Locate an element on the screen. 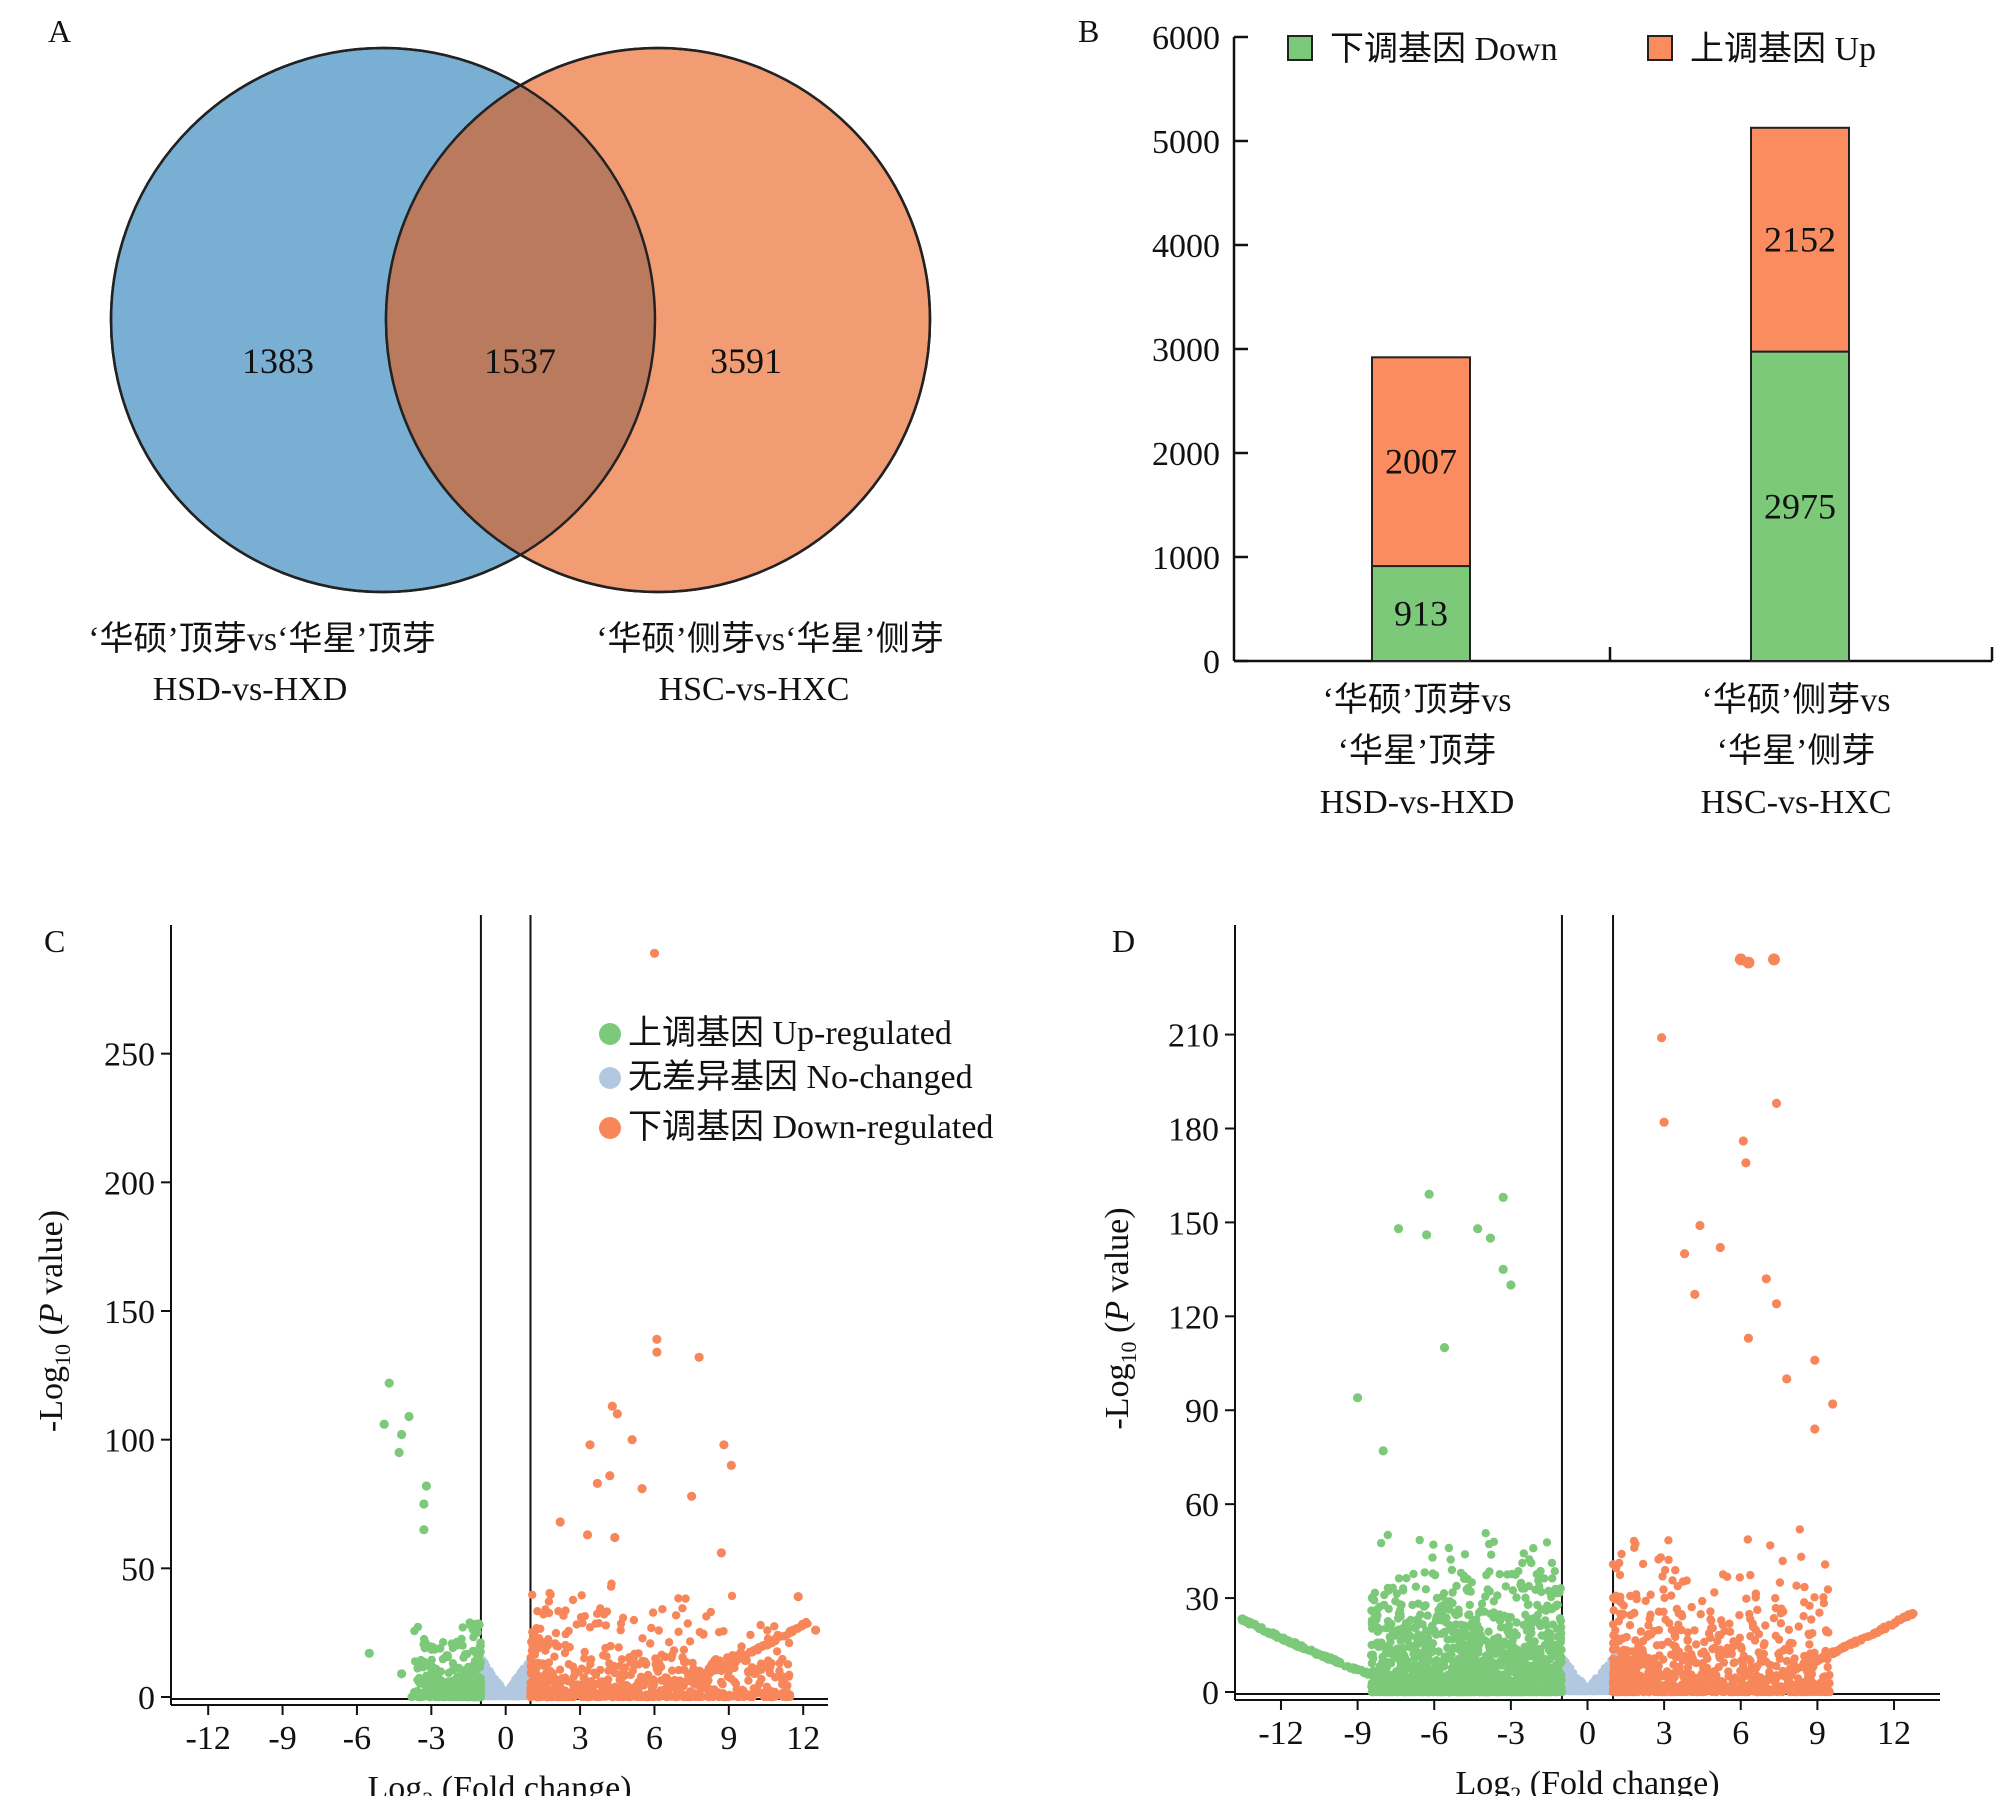 The image size is (2000, 1796). x-tick-label: 0 is located at coordinates (505, 1738).